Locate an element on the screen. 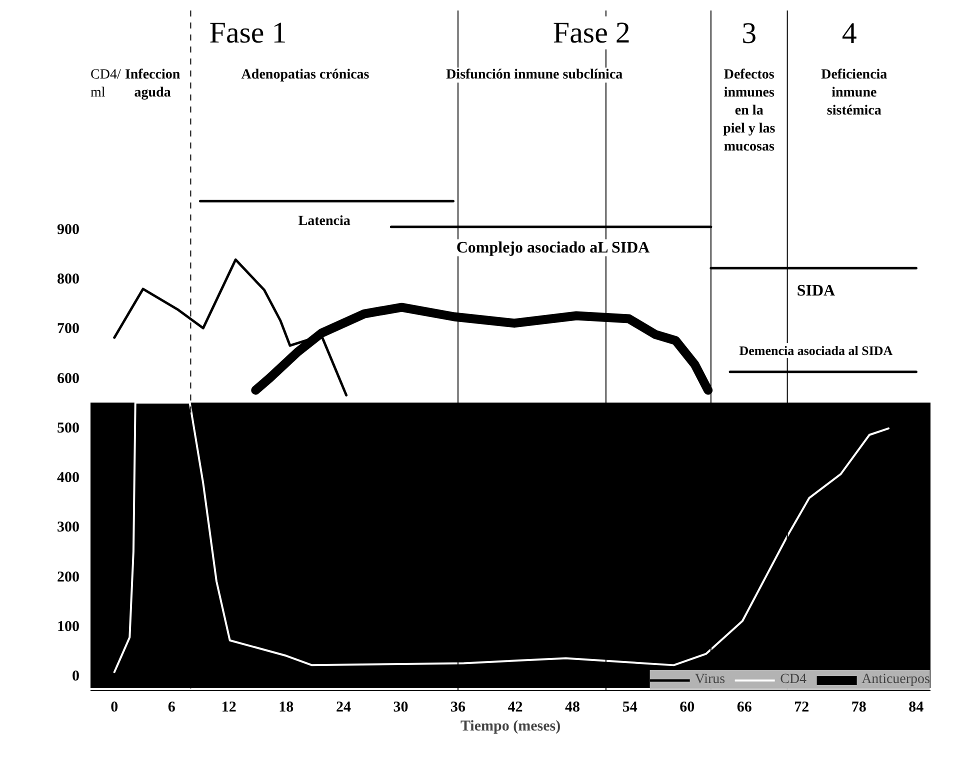  annotation: 3 is located at coordinates (749, 33).